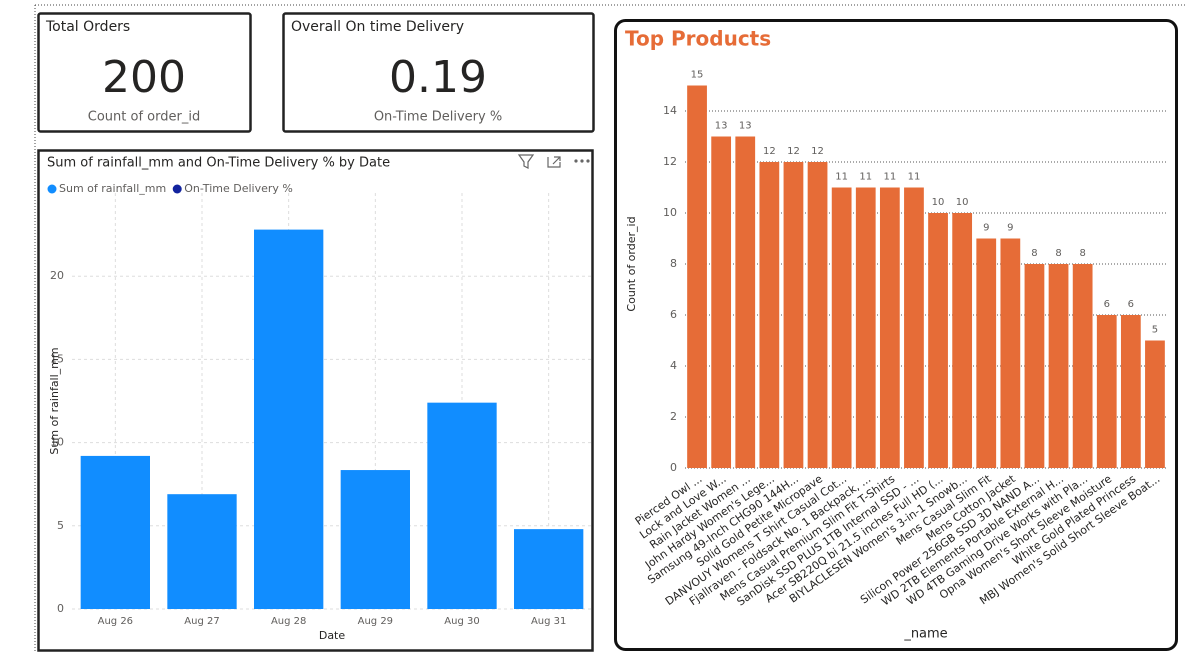  Describe the element at coordinates (57, 275) in the screenshot. I see `y-tick-label: 20` at that location.